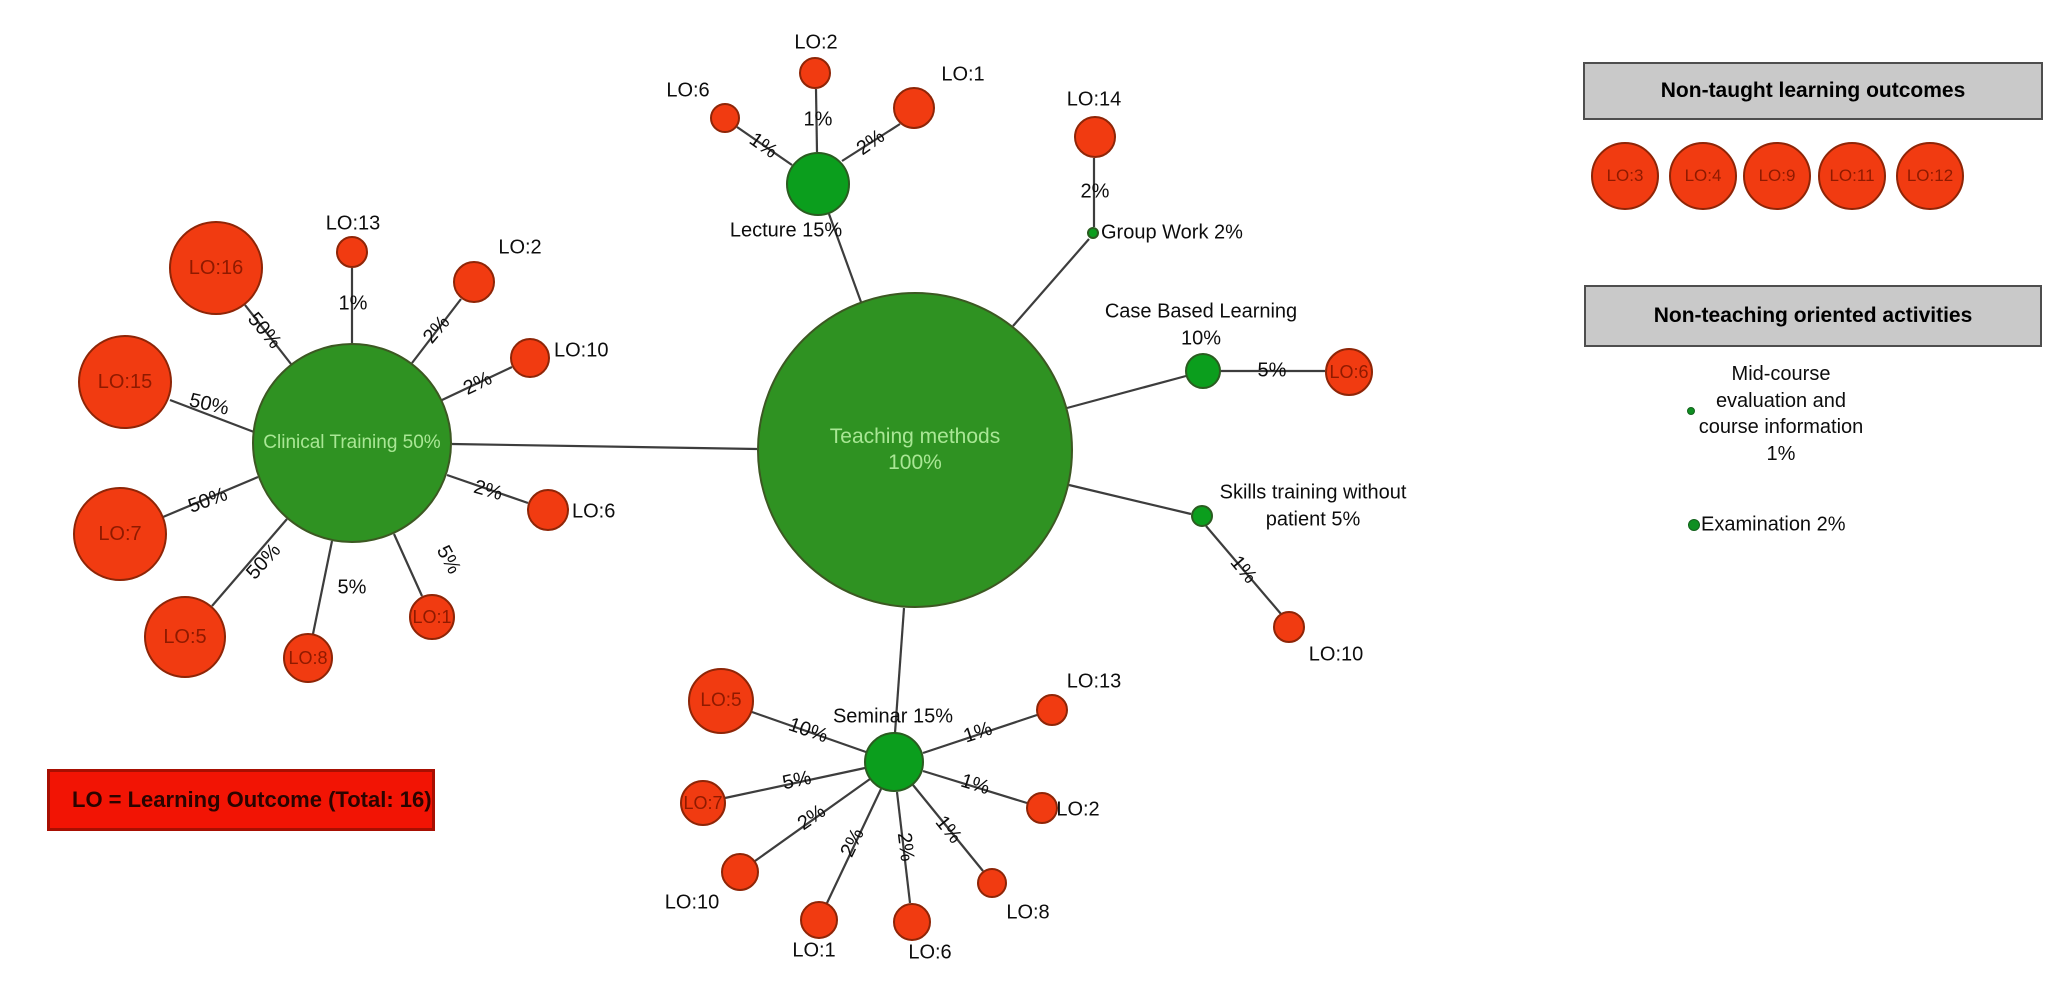  I want to click on node-lecture-circle, so click(818, 184).